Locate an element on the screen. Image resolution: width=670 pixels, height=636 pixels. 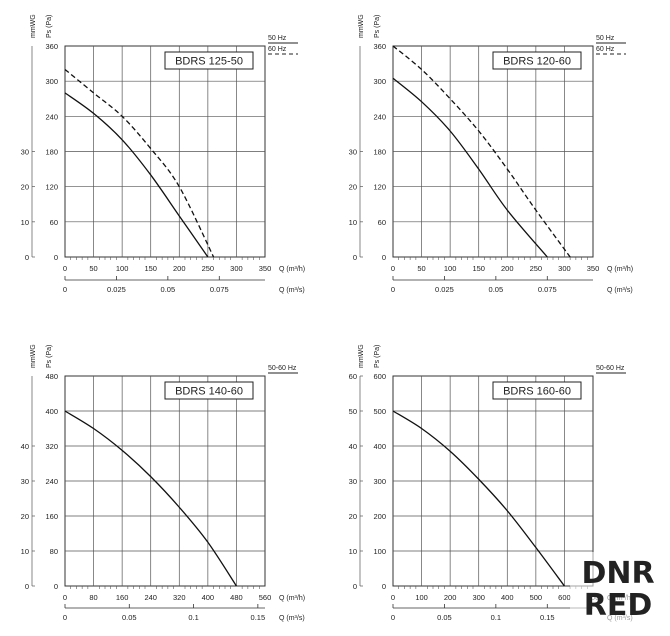
x-tick-label: 200 is located at coordinates (450, 597).